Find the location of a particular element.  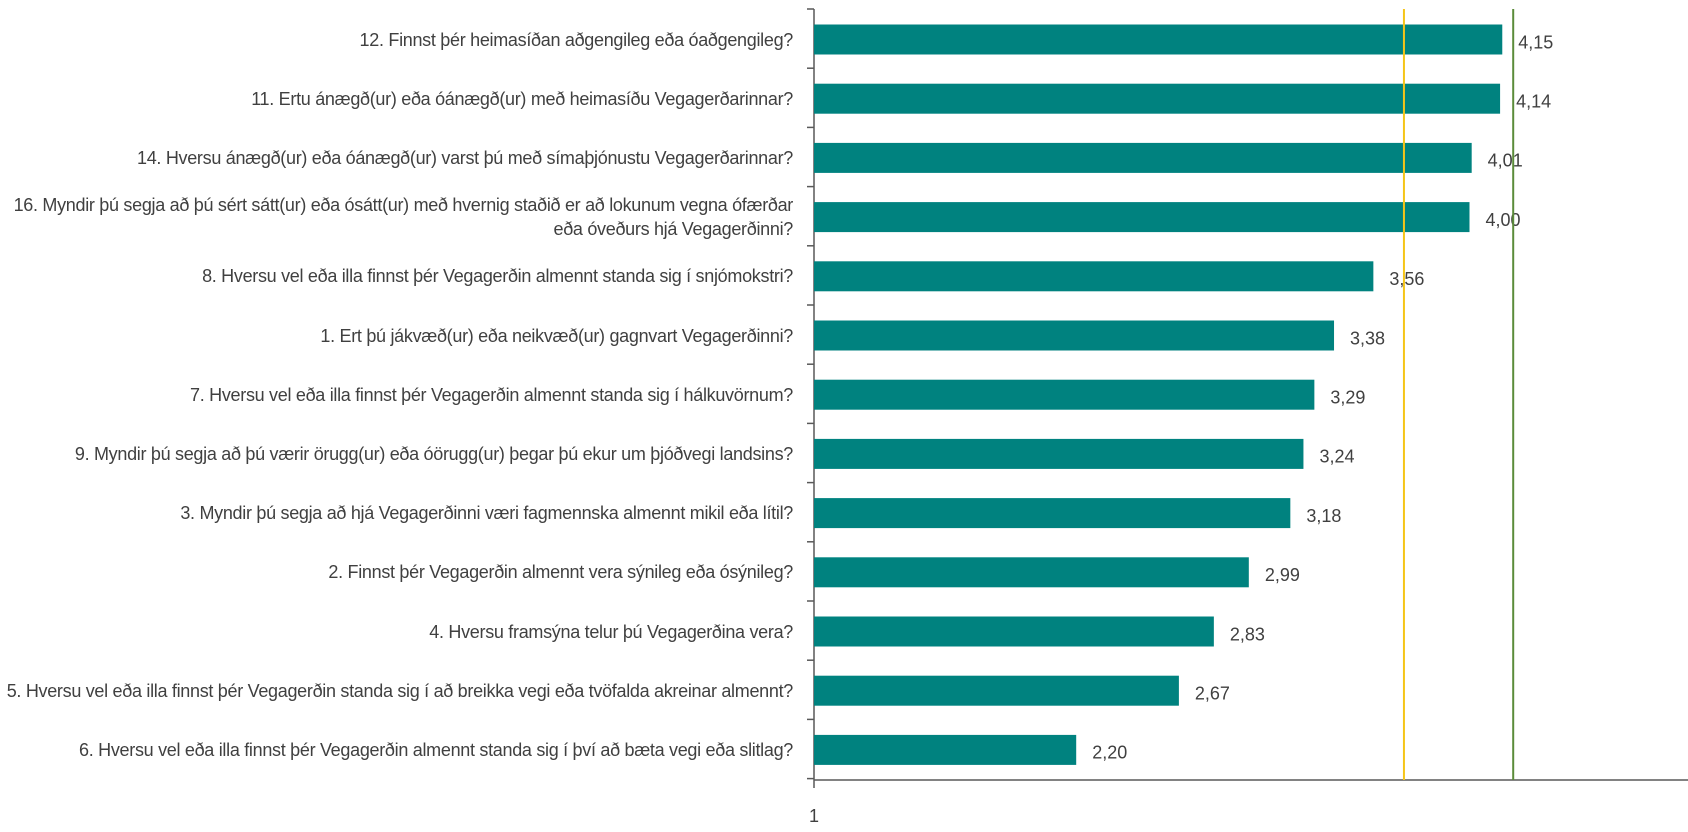

x-tick-label: 1 is located at coordinates (814, 816).